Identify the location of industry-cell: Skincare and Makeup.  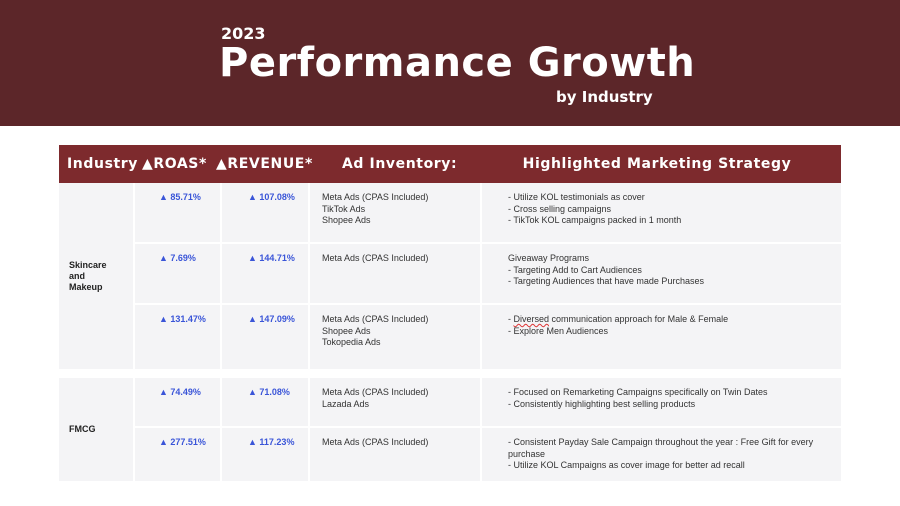
(97, 276).